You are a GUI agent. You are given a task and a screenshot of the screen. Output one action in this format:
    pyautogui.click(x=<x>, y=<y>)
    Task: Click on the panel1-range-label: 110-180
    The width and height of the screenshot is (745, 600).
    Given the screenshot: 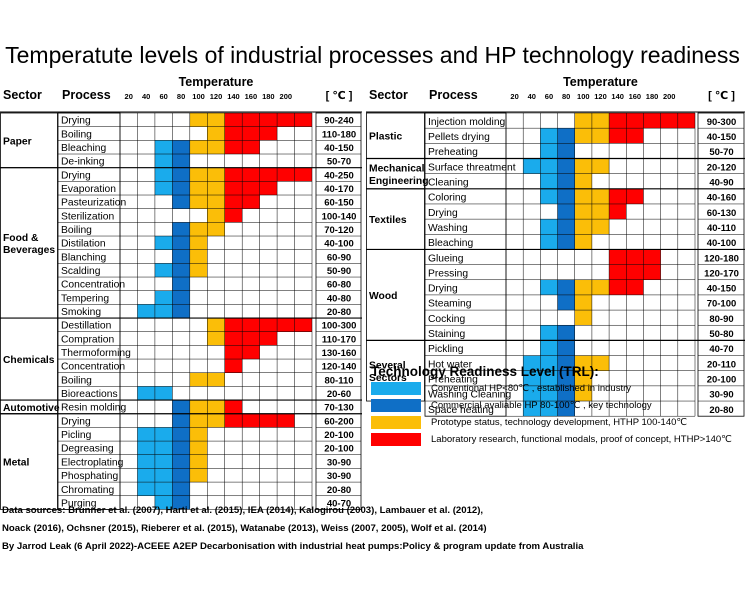 What is the action you would take?
    pyautogui.click(x=339, y=134)
    